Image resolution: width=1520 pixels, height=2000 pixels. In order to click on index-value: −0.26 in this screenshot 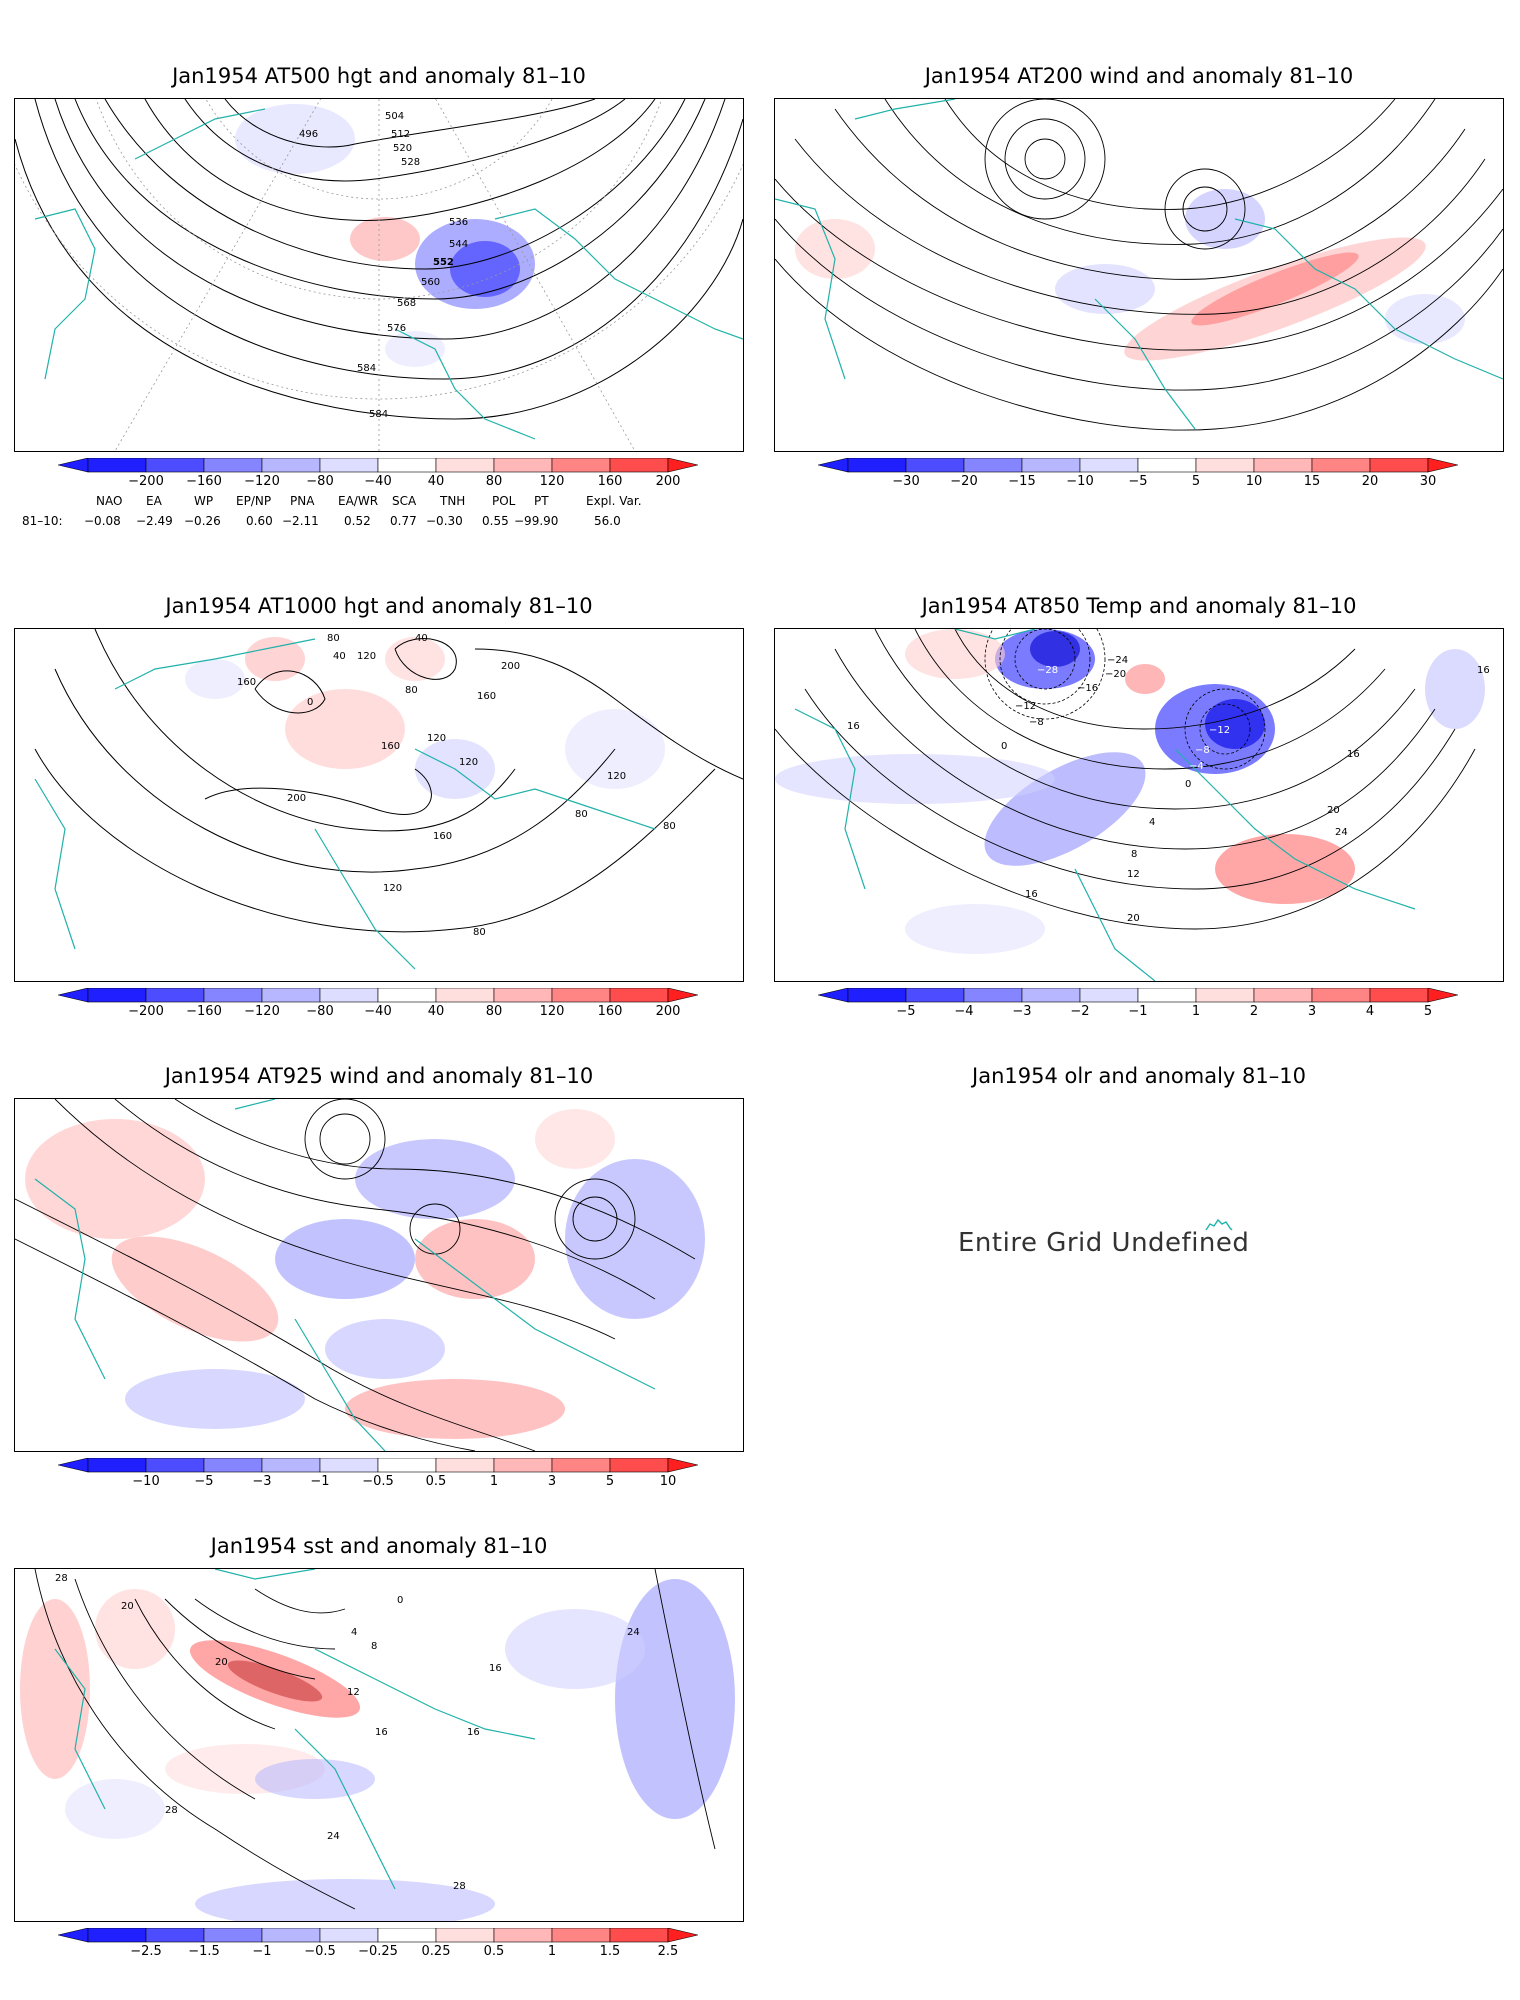, I will do `click(202, 521)`.